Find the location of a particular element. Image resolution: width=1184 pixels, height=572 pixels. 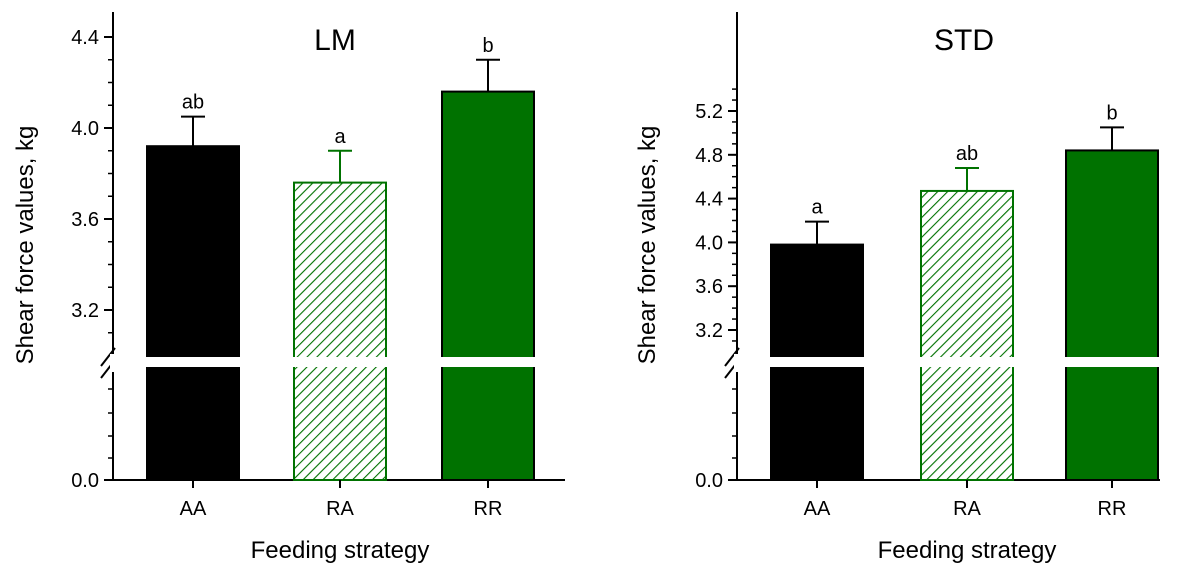

y-tick-label: 4.8 is located at coordinates (709, 156).